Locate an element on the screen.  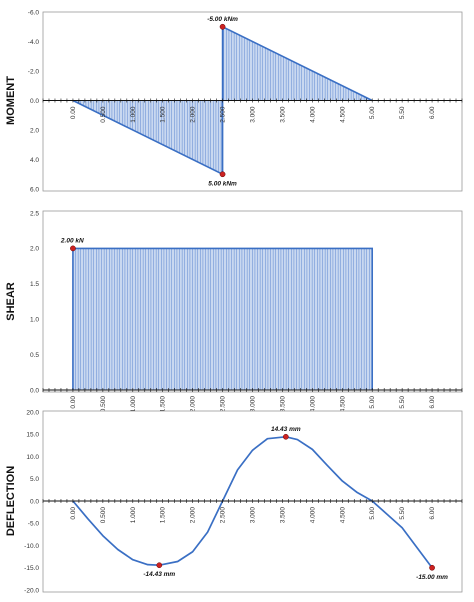
shear-xtick-label: 3.000 is located at coordinates (253, 404).